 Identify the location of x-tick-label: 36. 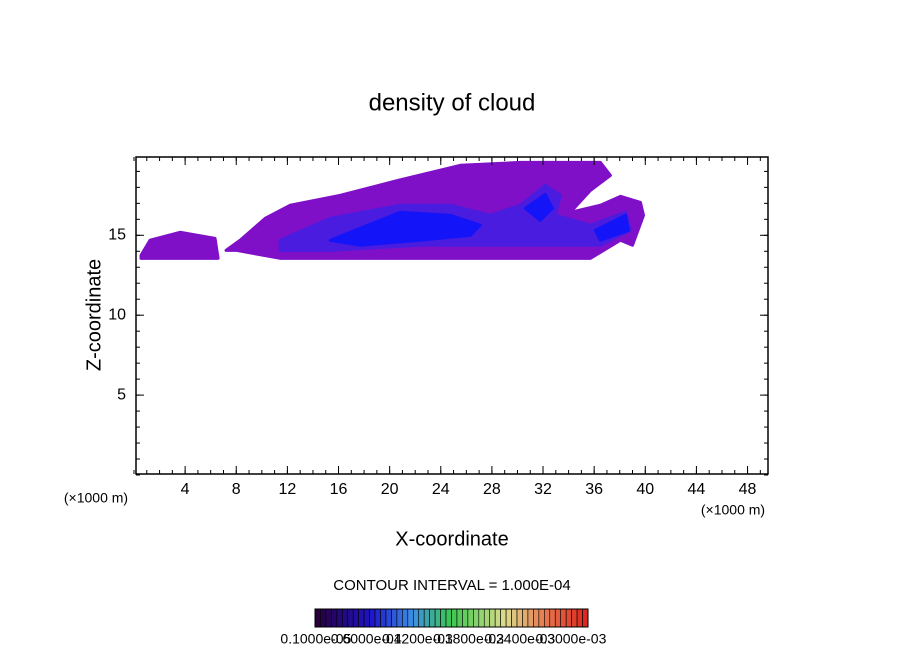
(594, 489).